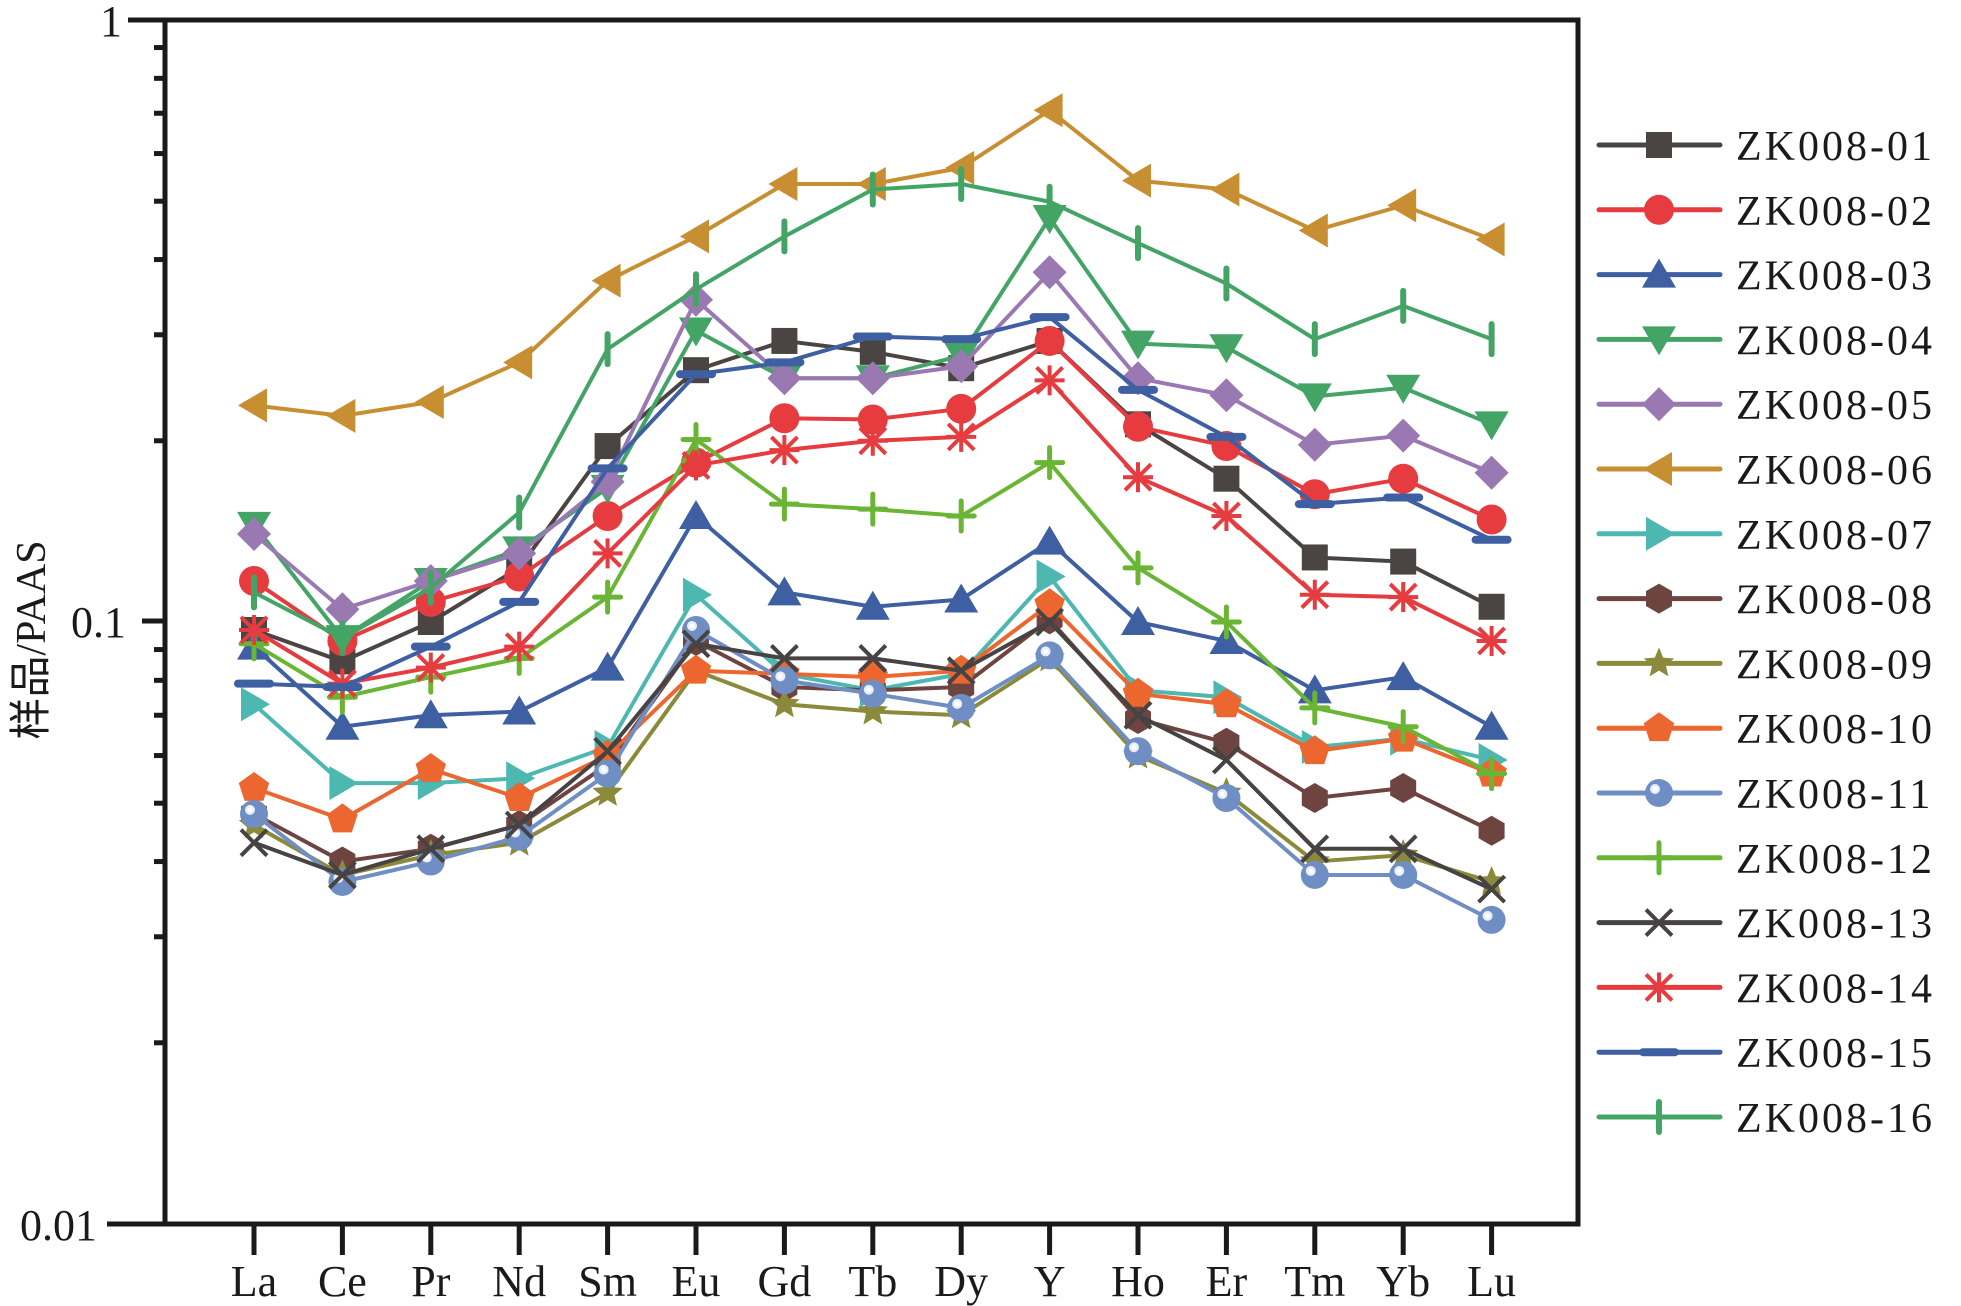 The height and width of the screenshot is (1306, 1961). I want to click on legend-label: ZK008-02, so click(1835, 212).